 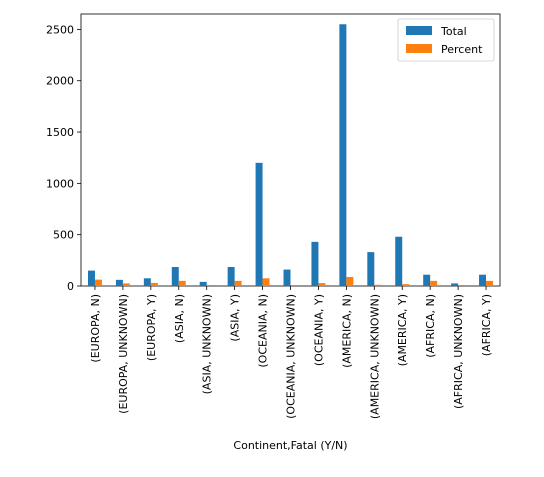 I want to click on x-tick-label: (OCEANIA, Y), so click(x=318, y=330).